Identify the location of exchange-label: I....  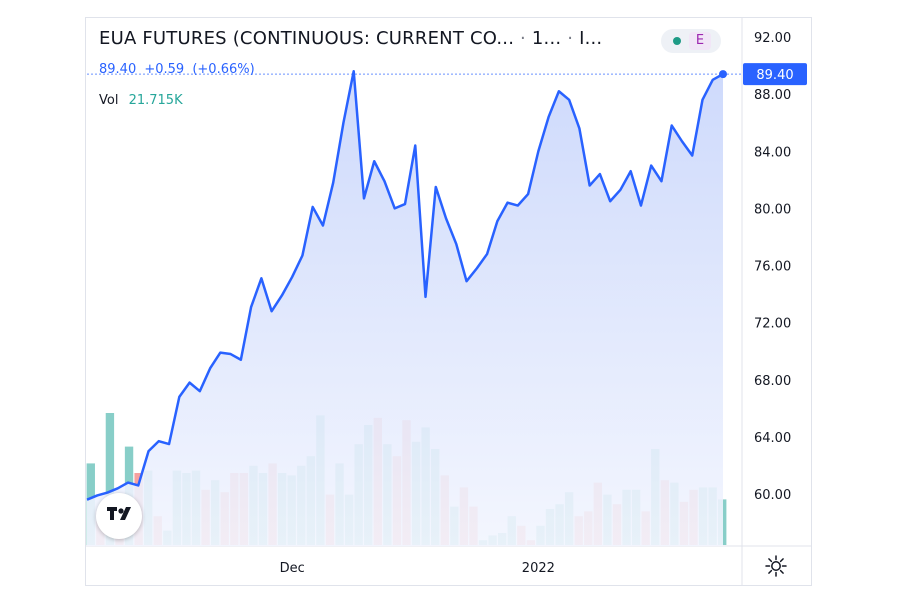
(591, 38).